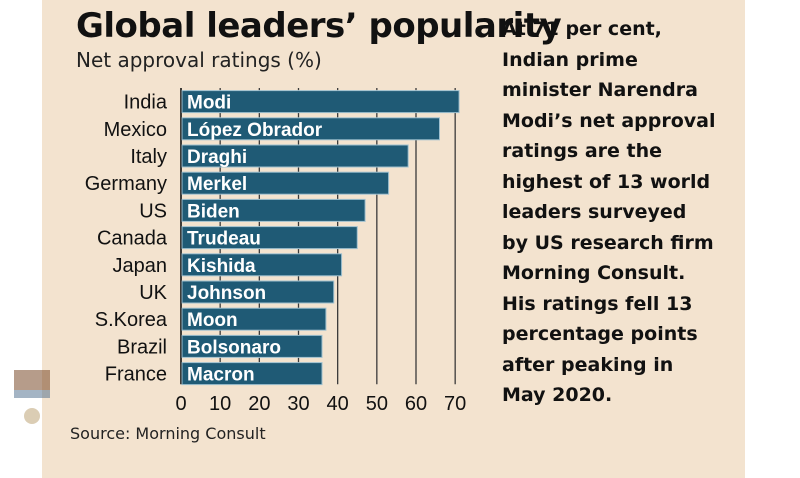 This screenshot has width=800, height=478. What do you see at coordinates (217, 184) in the screenshot?
I see `bar-leader-label: Merkel` at bounding box center [217, 184].